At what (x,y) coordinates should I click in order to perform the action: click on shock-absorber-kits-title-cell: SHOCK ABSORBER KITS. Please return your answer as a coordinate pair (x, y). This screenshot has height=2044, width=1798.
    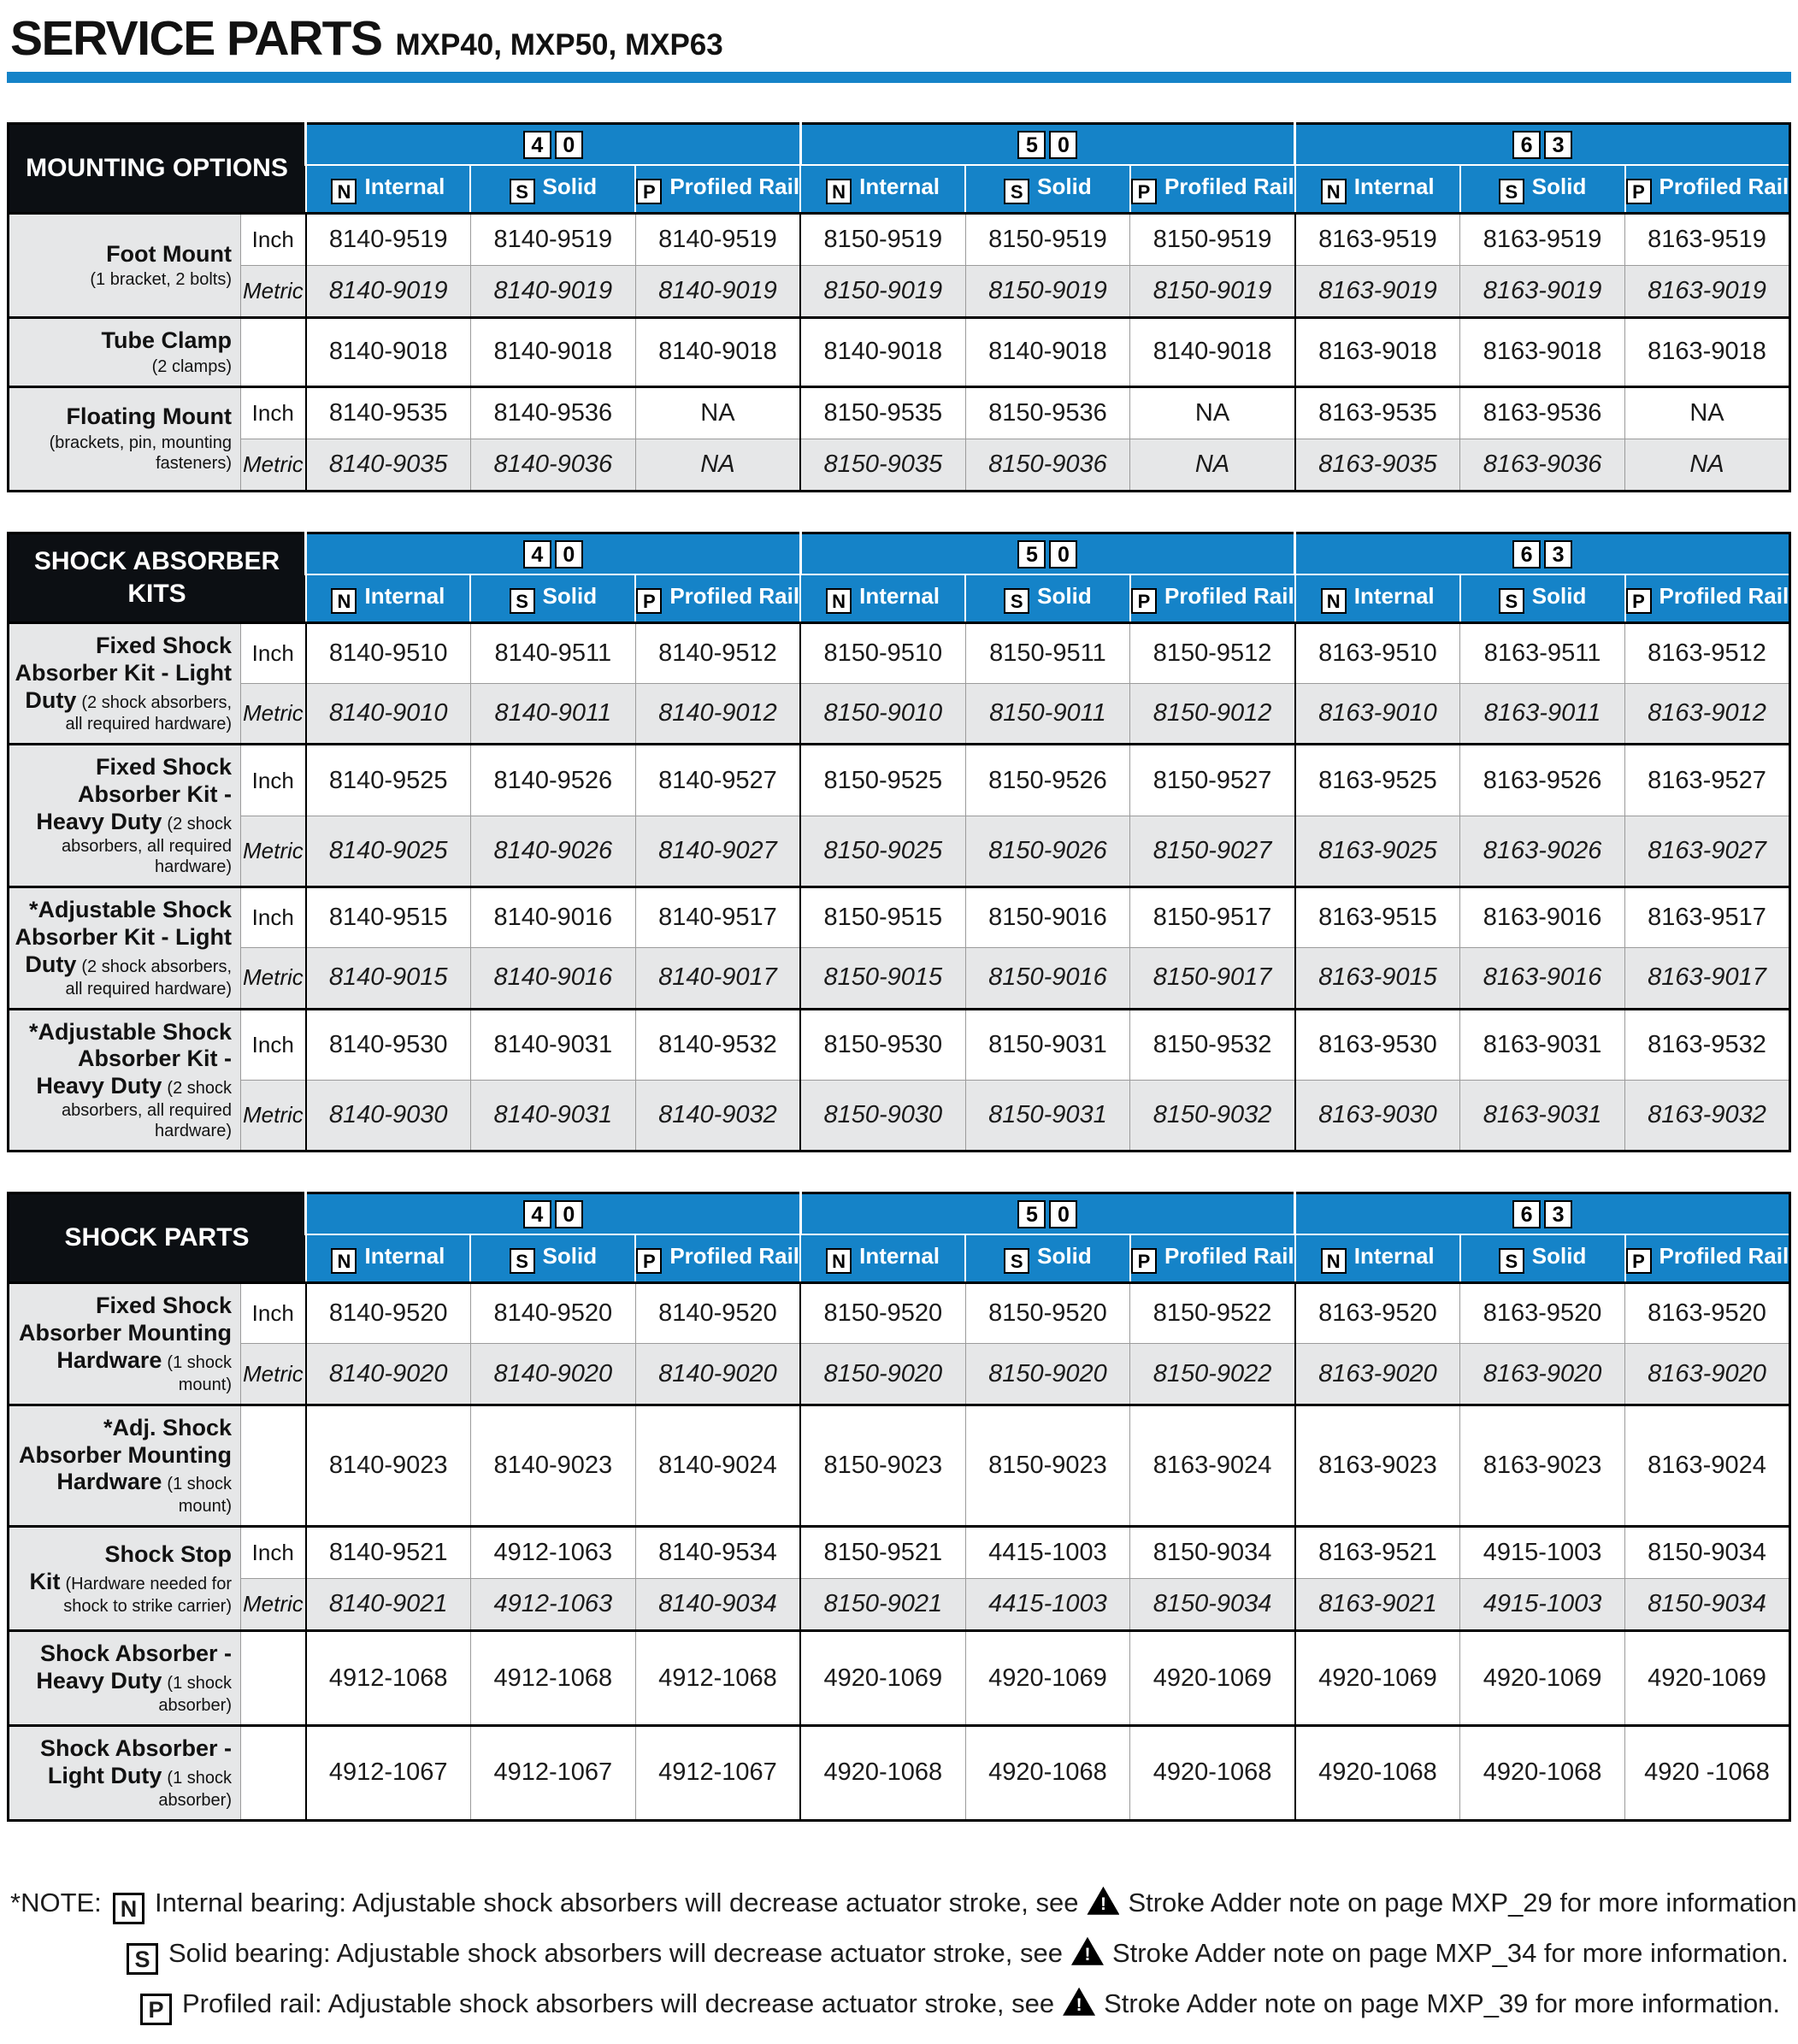
    Looking at the image, I should click on (156, 577).